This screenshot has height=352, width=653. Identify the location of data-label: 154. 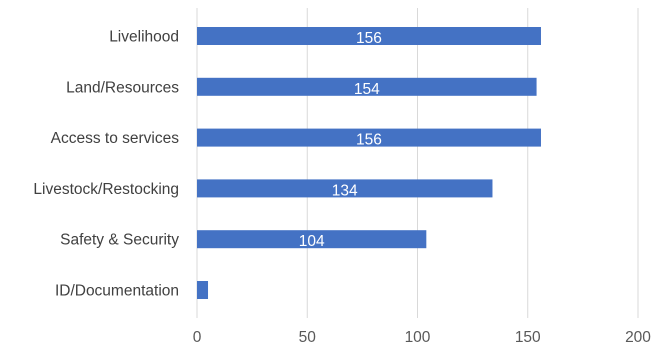
(367, 89).